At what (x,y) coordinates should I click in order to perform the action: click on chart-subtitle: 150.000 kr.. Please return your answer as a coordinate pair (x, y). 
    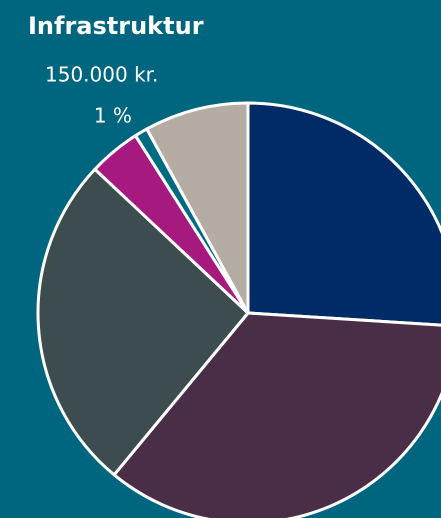
    Looking at the image, I should click on (101, 75).